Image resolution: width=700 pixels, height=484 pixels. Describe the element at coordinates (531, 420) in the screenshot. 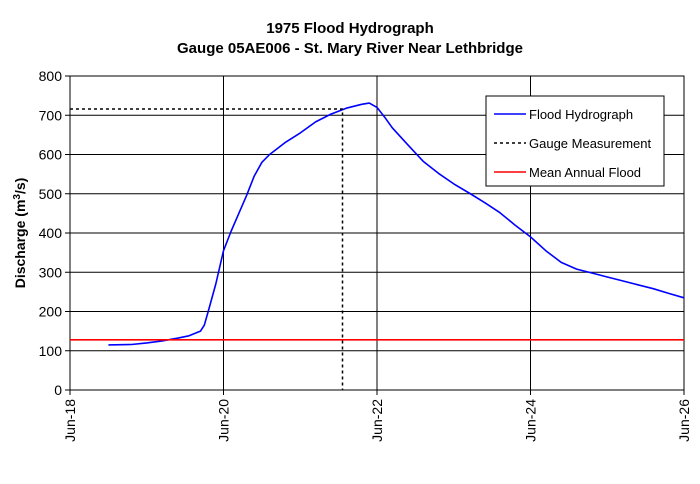

I see `x-tick-label: Jun-24` at that location.